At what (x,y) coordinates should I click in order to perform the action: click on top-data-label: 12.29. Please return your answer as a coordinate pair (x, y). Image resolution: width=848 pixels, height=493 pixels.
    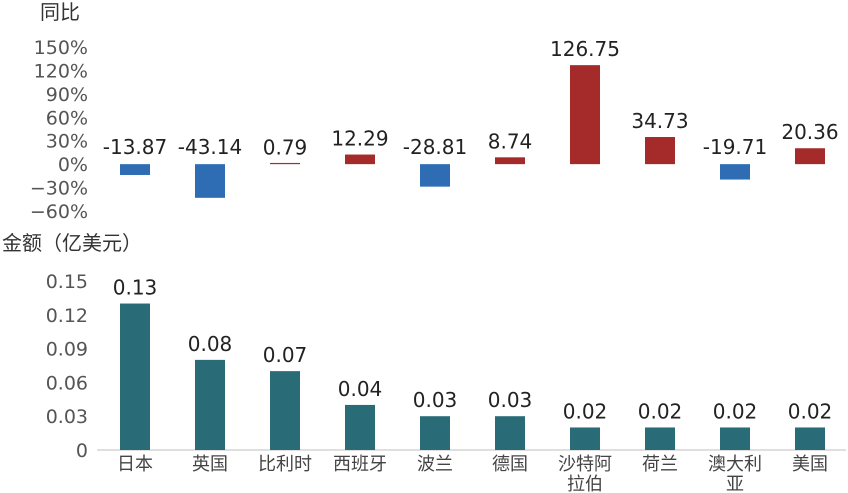
    Looking at the image, I should click on (359, 139).